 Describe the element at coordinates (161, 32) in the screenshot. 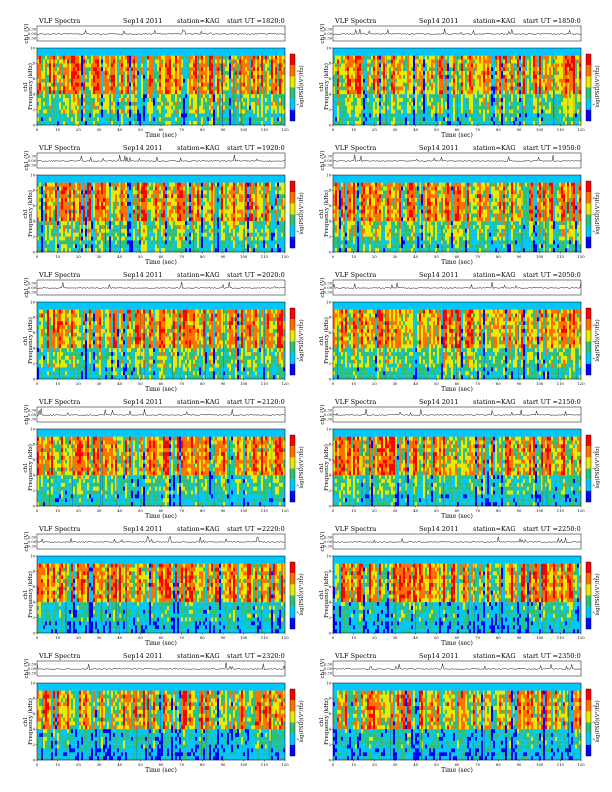

I see `amplitude-trace` at that location.